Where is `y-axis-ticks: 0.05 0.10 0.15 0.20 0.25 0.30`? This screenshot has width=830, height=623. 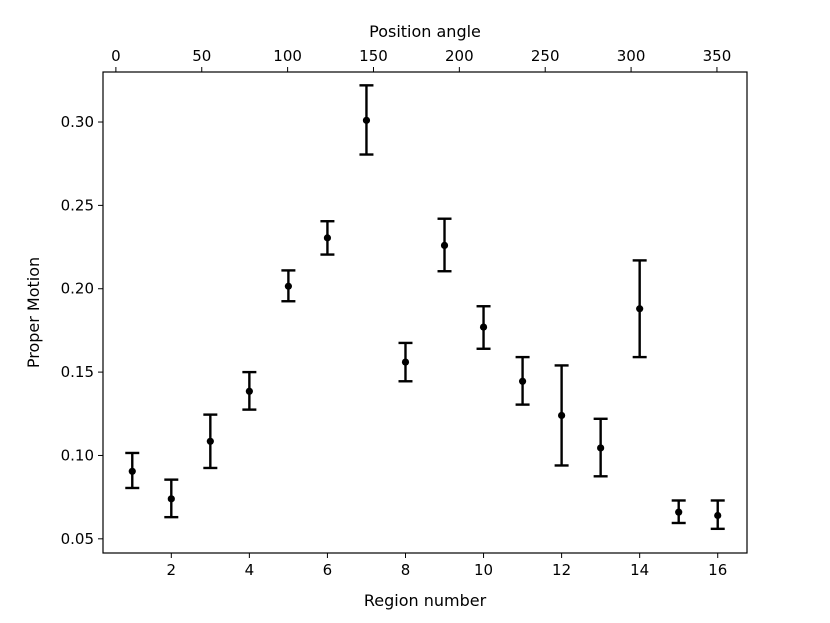 y-axis-ticks: 0.05 0.10 0.15 0.20 0.25 0.30 is located at coordinates (82, 330).